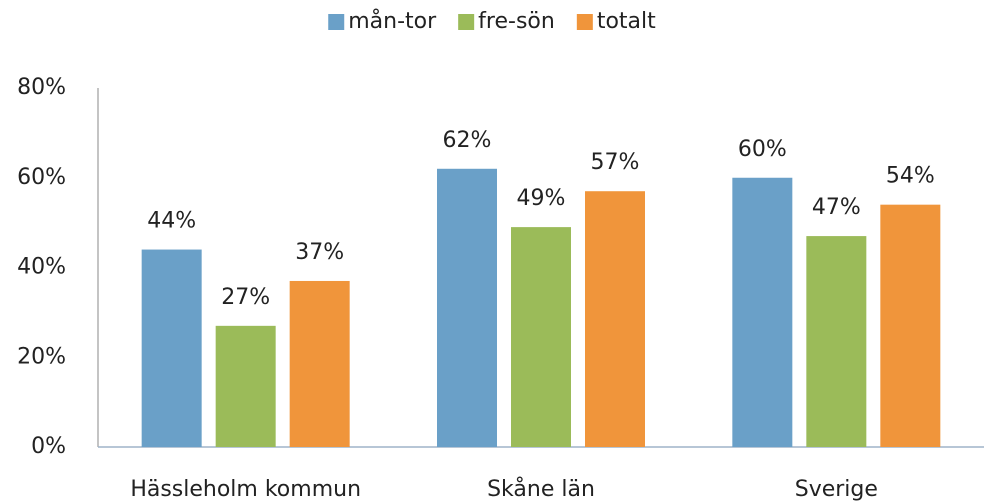 Image resolution: width=984 pixels, height=504 pixels. What do you see at coordinates (245, 489) in the screenshot?
I see `x-tick-label: Hässleholm kommun` at bounding box center [245, 489].